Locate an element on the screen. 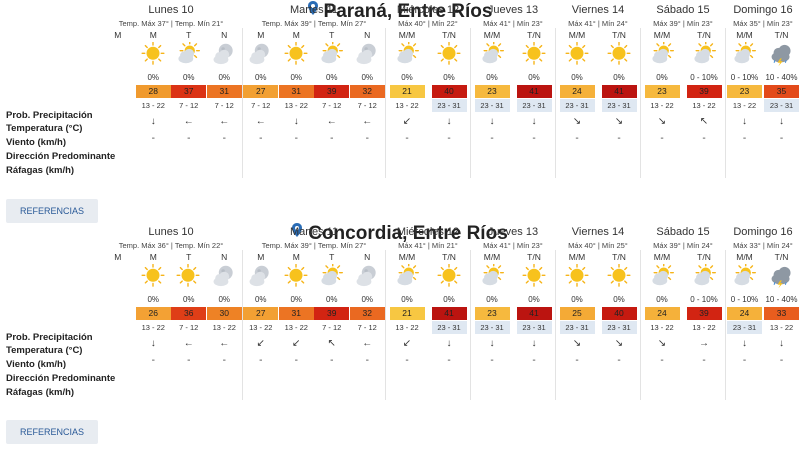 Image resolution: width=800 pixels, height=450 pixels. wind-speed: 23 - 31 is located at coordinates (492, 327).